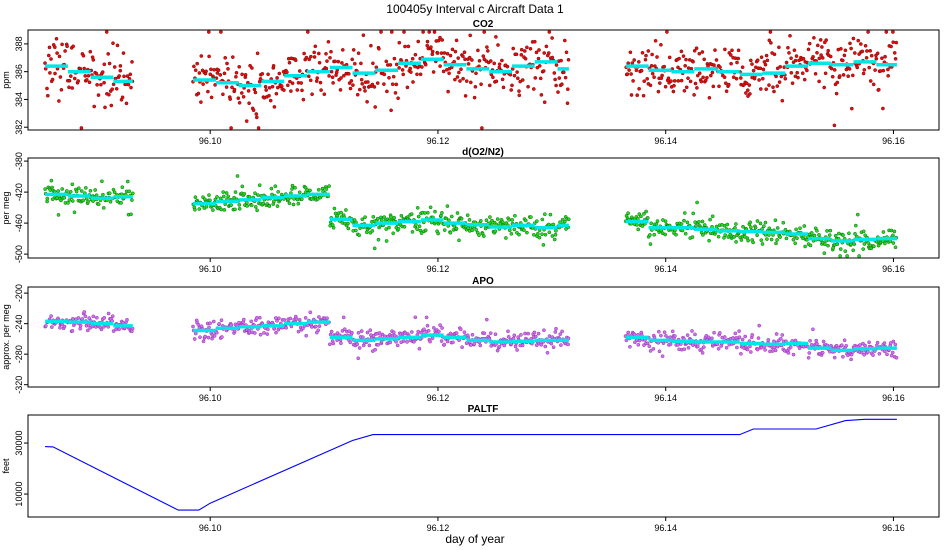 The height and width of the screenshot is (550, 950). Describe the element at coordinates (893, 269) in the screenshot. I see `o2n2-xtick-label: 96.16` at that location.